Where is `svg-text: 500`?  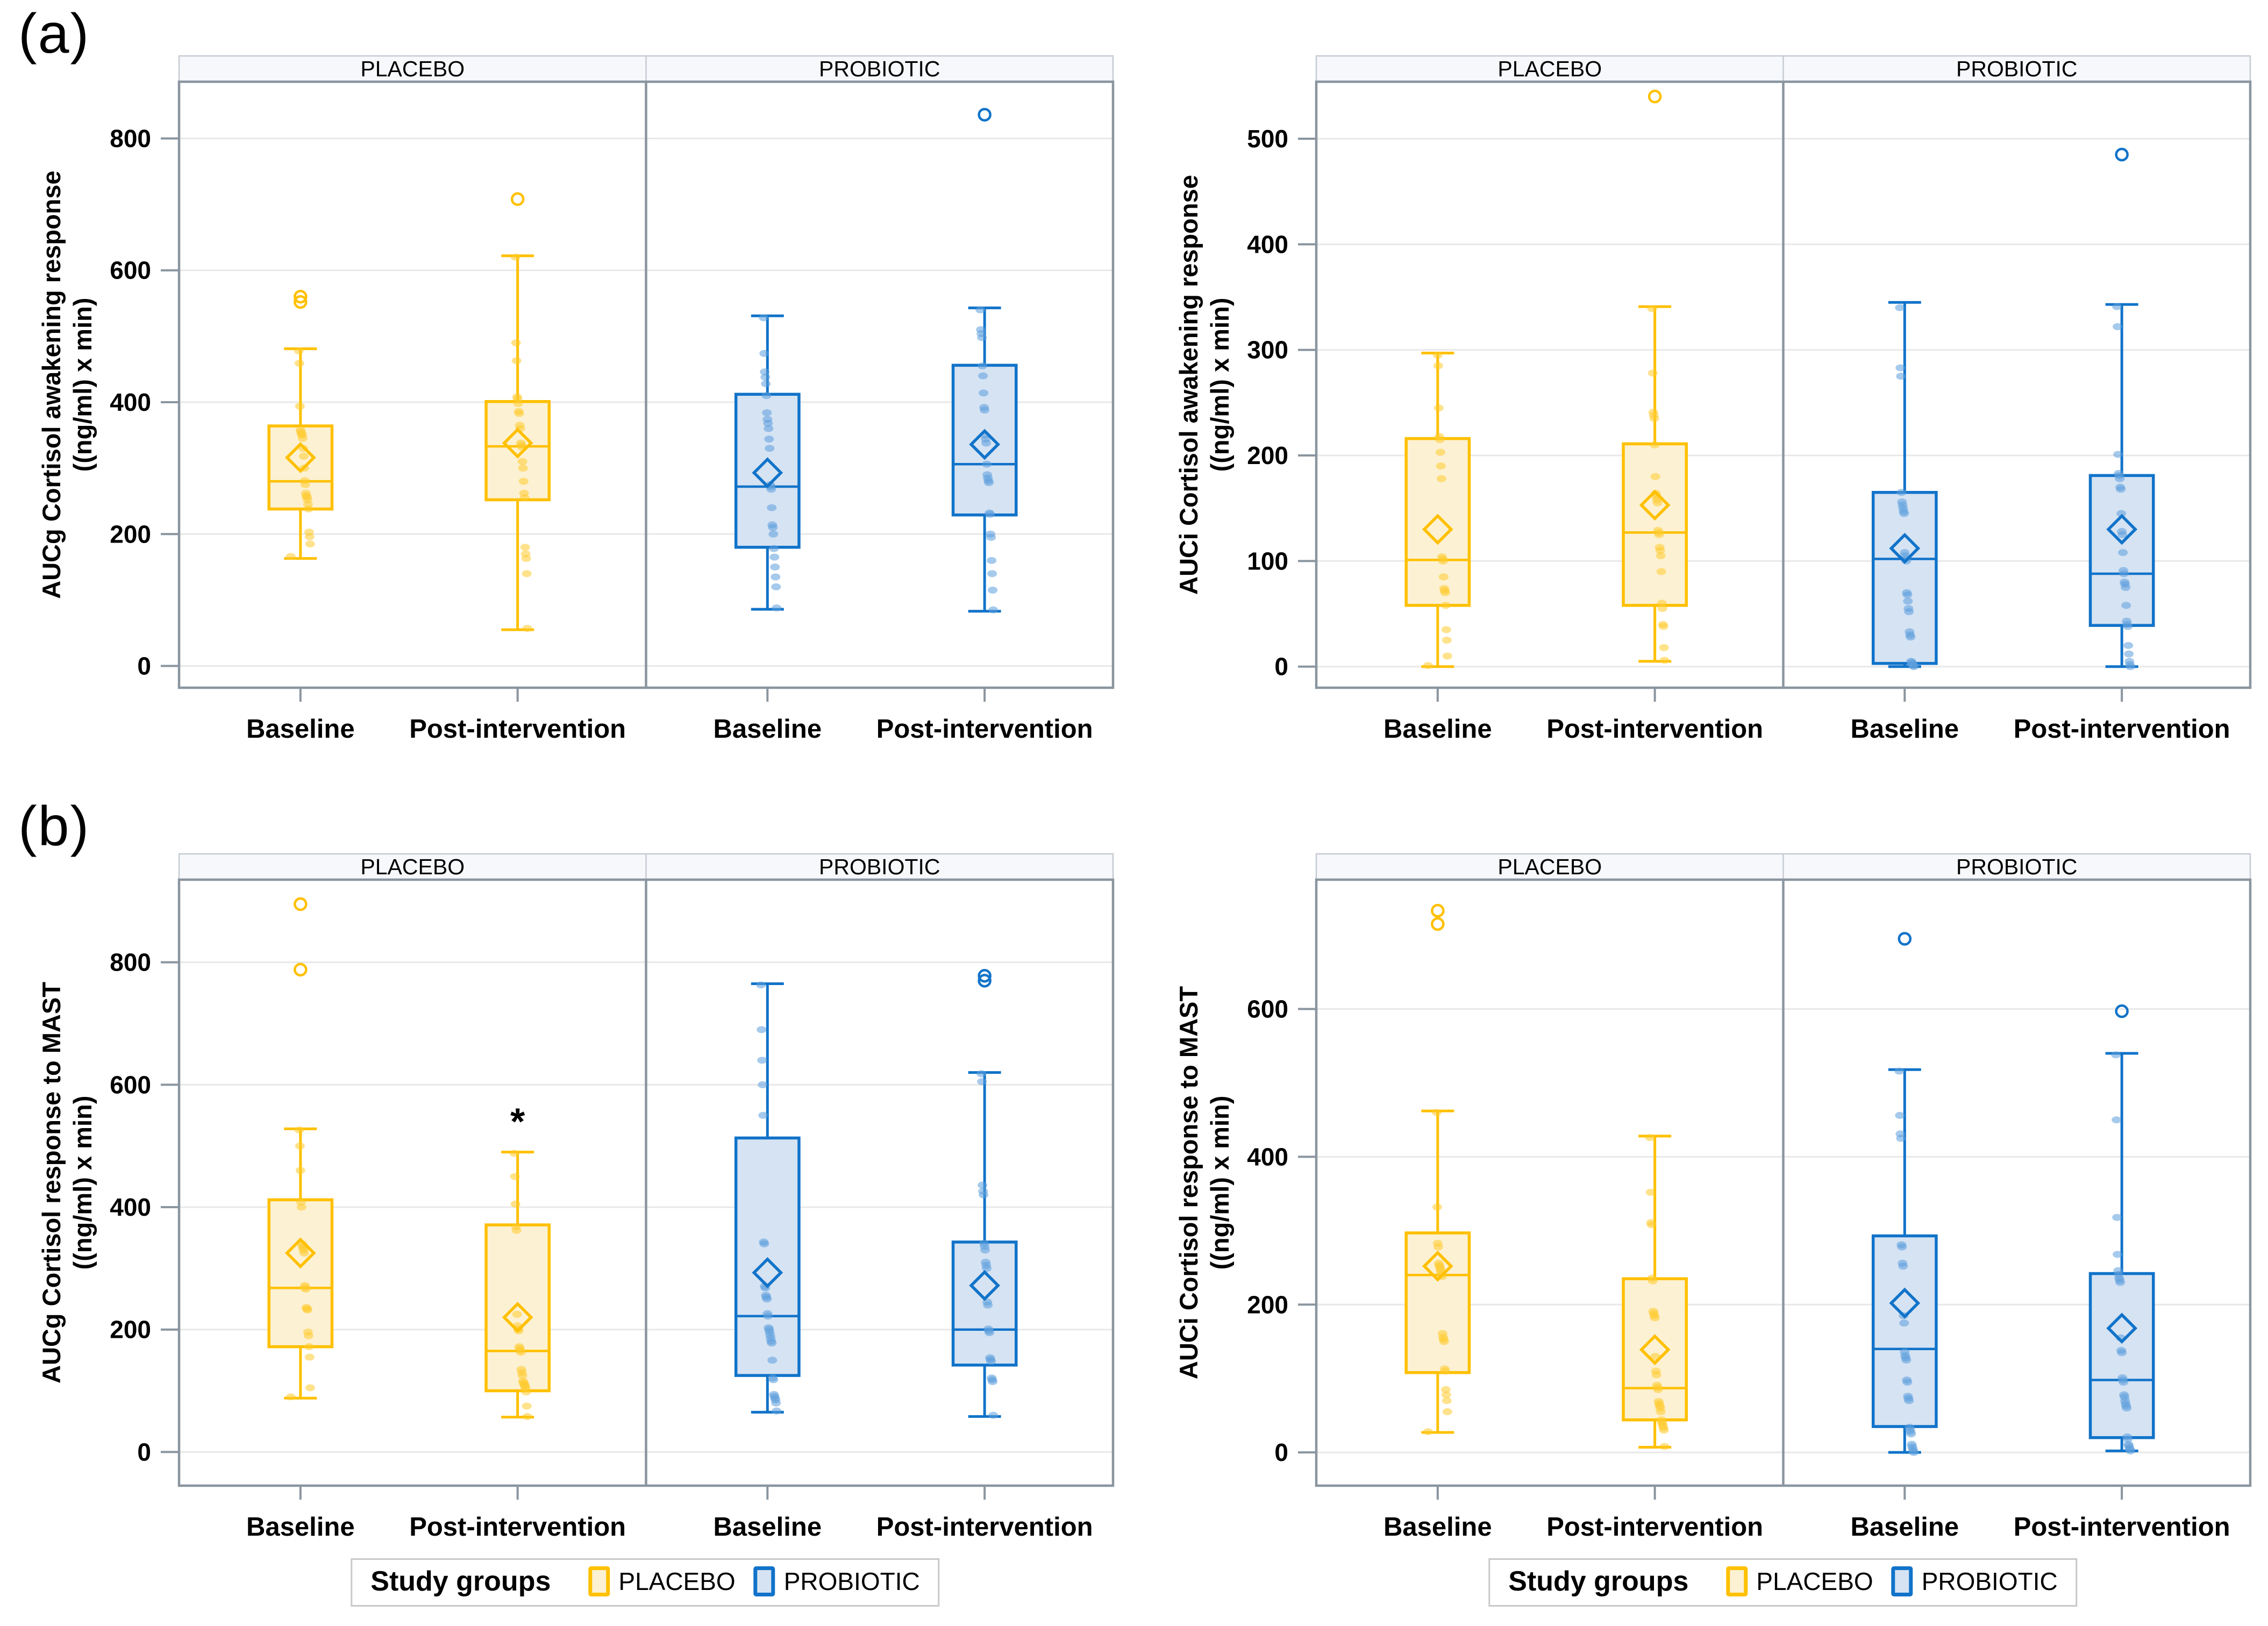 svg-text: 500 is located at coordinates (1267, 139).